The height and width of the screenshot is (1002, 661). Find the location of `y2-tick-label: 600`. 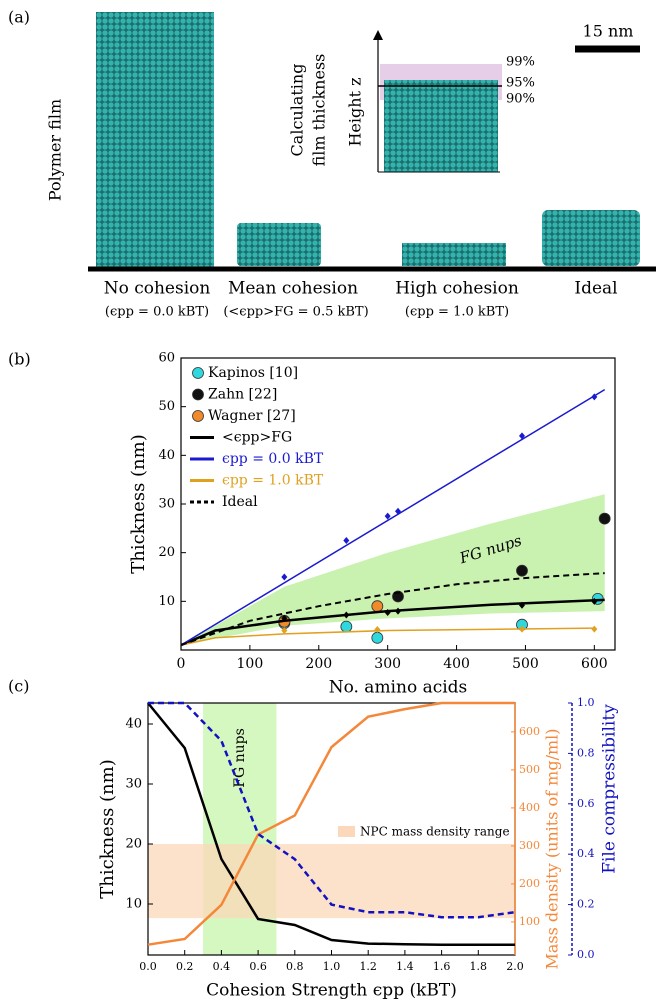

y2-tick-label: 600 is located at coordinates (529, 731).